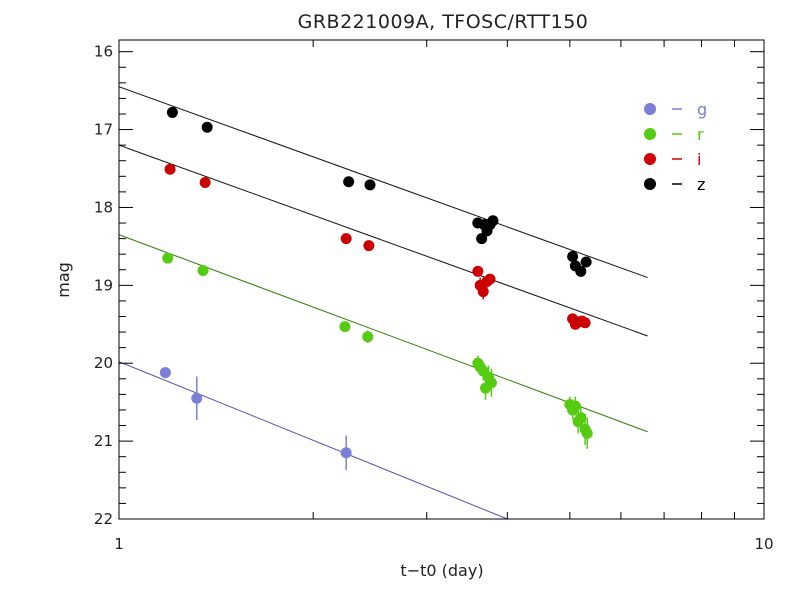  Describe the element at coordinates (702, 109) in the screenshot. I see `legend-label-g: g` at that location.